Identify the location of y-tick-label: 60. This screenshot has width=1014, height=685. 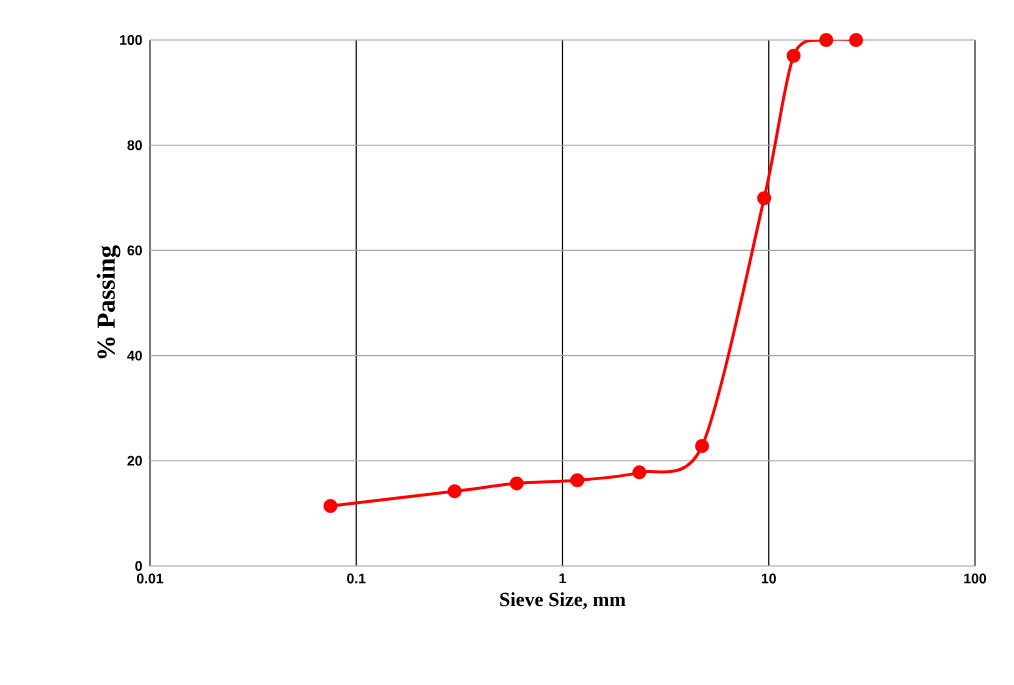
(134, 250).